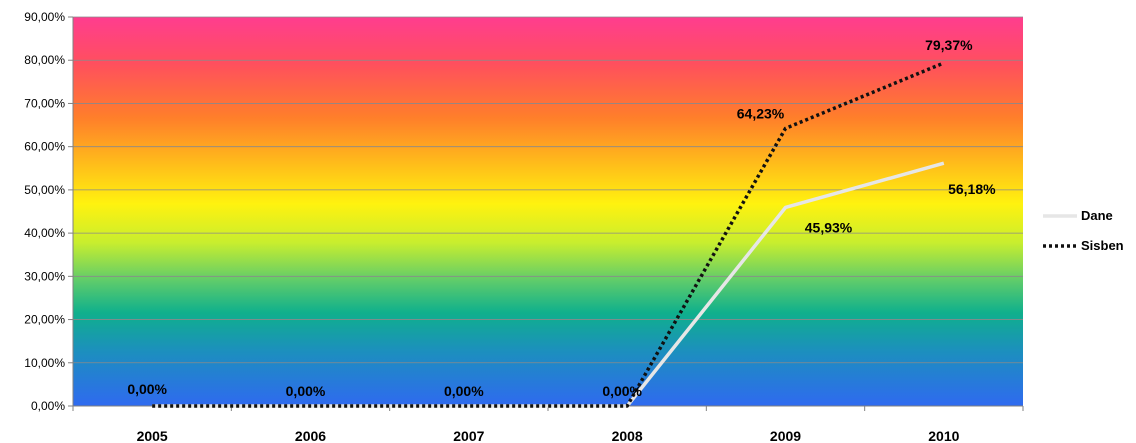 The width and height of the screenshot is (1136, 443). Describe the element at coordinates (44, 17) in the screenshot. I see `y-tick-label: 90,00%` at that location.